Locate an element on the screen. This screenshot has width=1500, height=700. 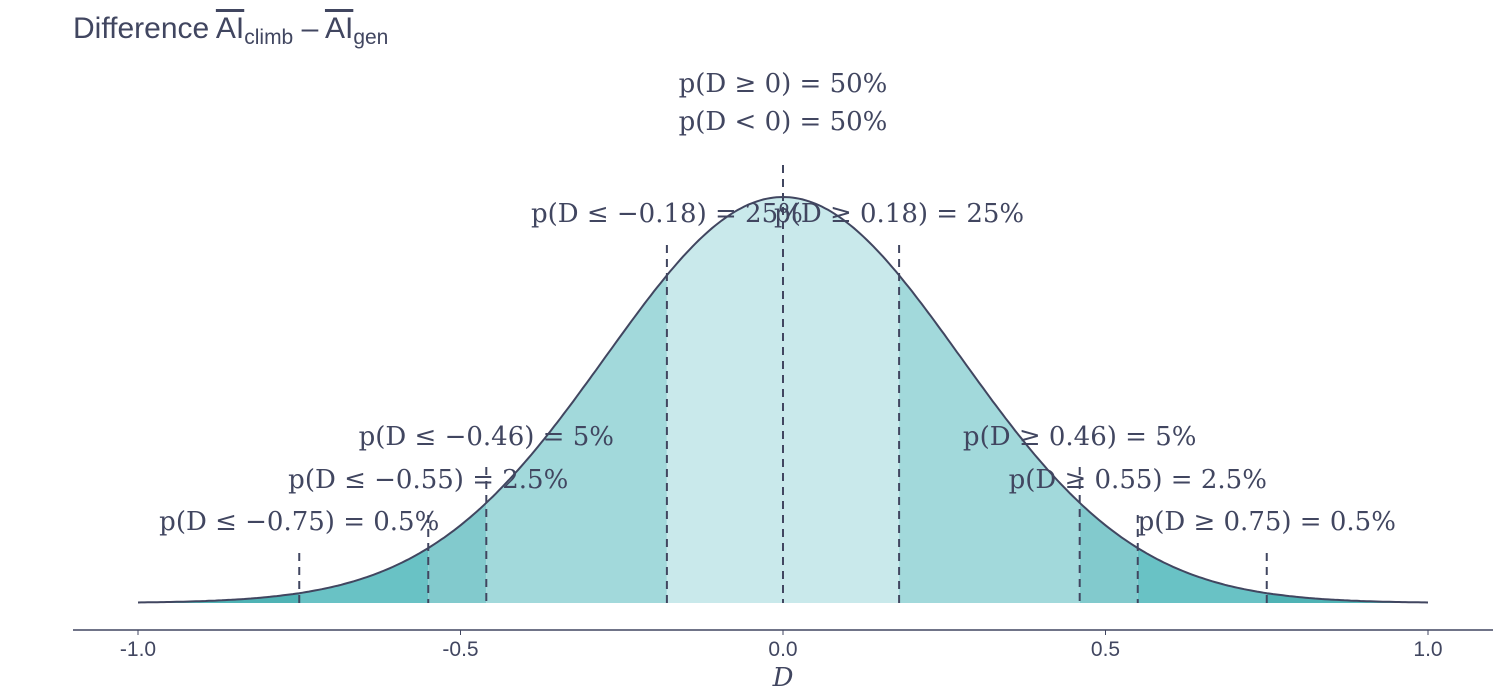
x-tick-label: 0.5 is located at coordinates (1105, 649).